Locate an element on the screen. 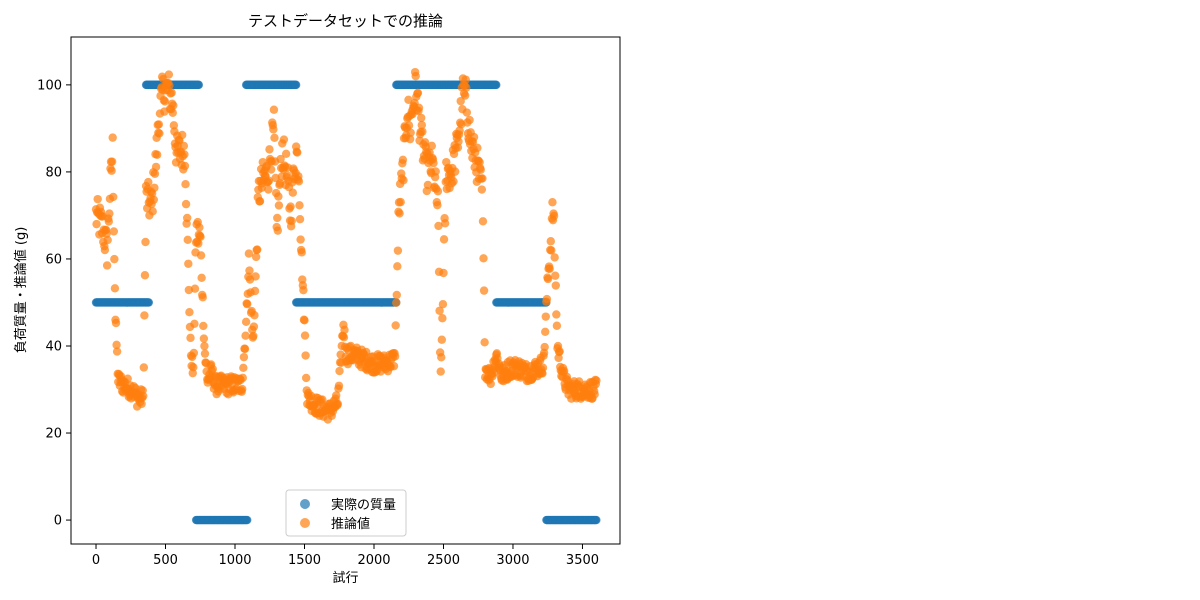 Image resolution: width=1200 pixels, height=600 pixels. x-tick-label: 2500 is located at coordinates (443, 560).